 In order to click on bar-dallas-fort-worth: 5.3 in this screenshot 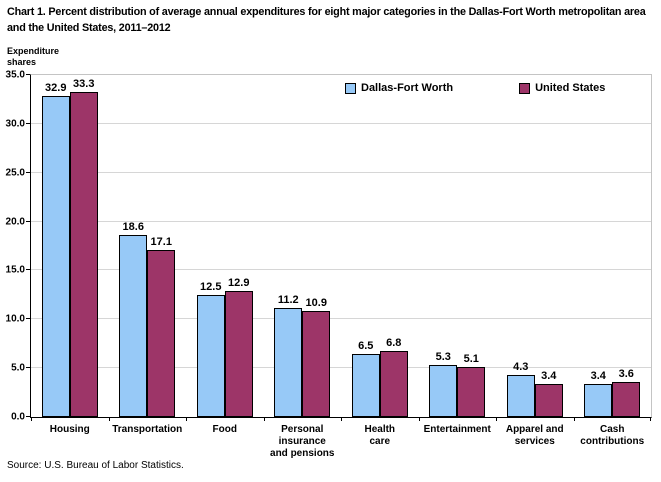, I will do `click(443, 384)`.